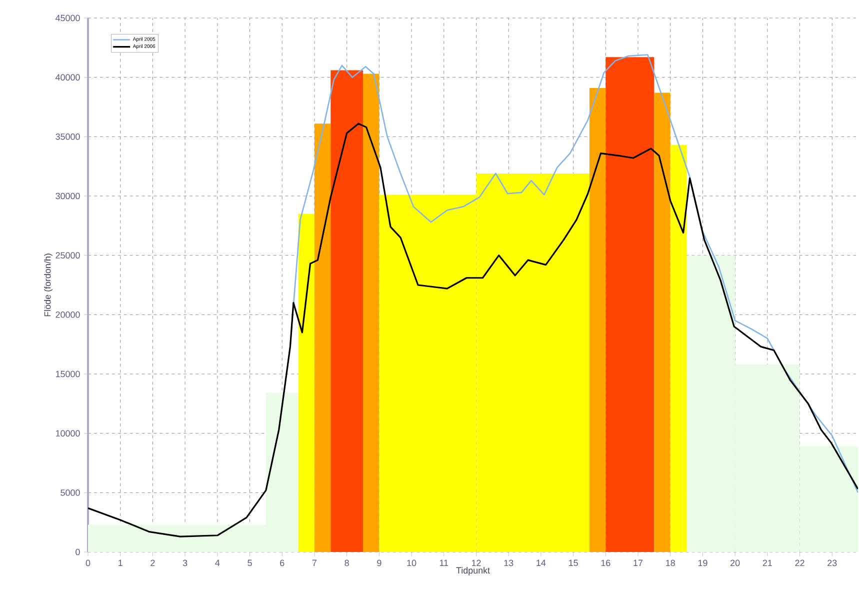 This screenshot has width=859, height=596. What do you see at coordinates (379, 563) in the screenshot?
I see `x-tick-label: 9` at bounding box center [379, 563].